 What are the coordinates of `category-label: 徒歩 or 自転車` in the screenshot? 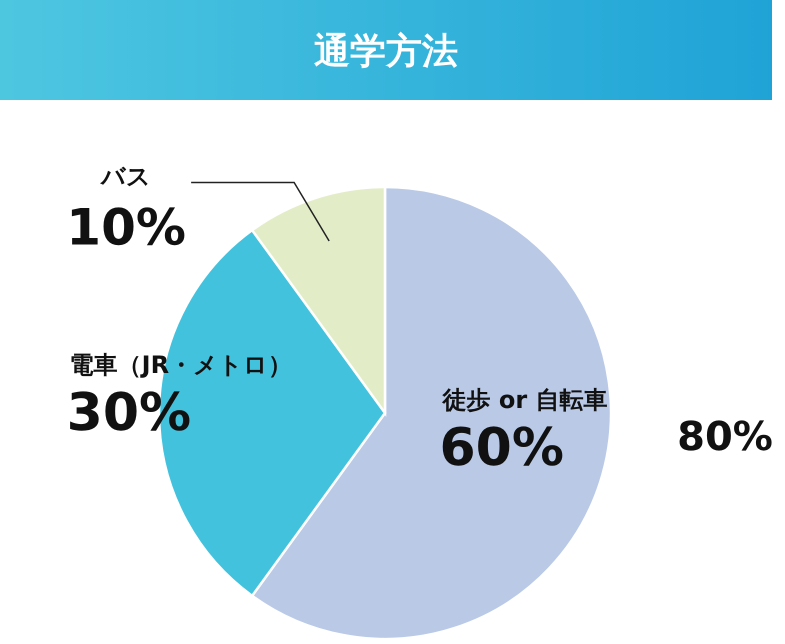 It's located at (525, 400).